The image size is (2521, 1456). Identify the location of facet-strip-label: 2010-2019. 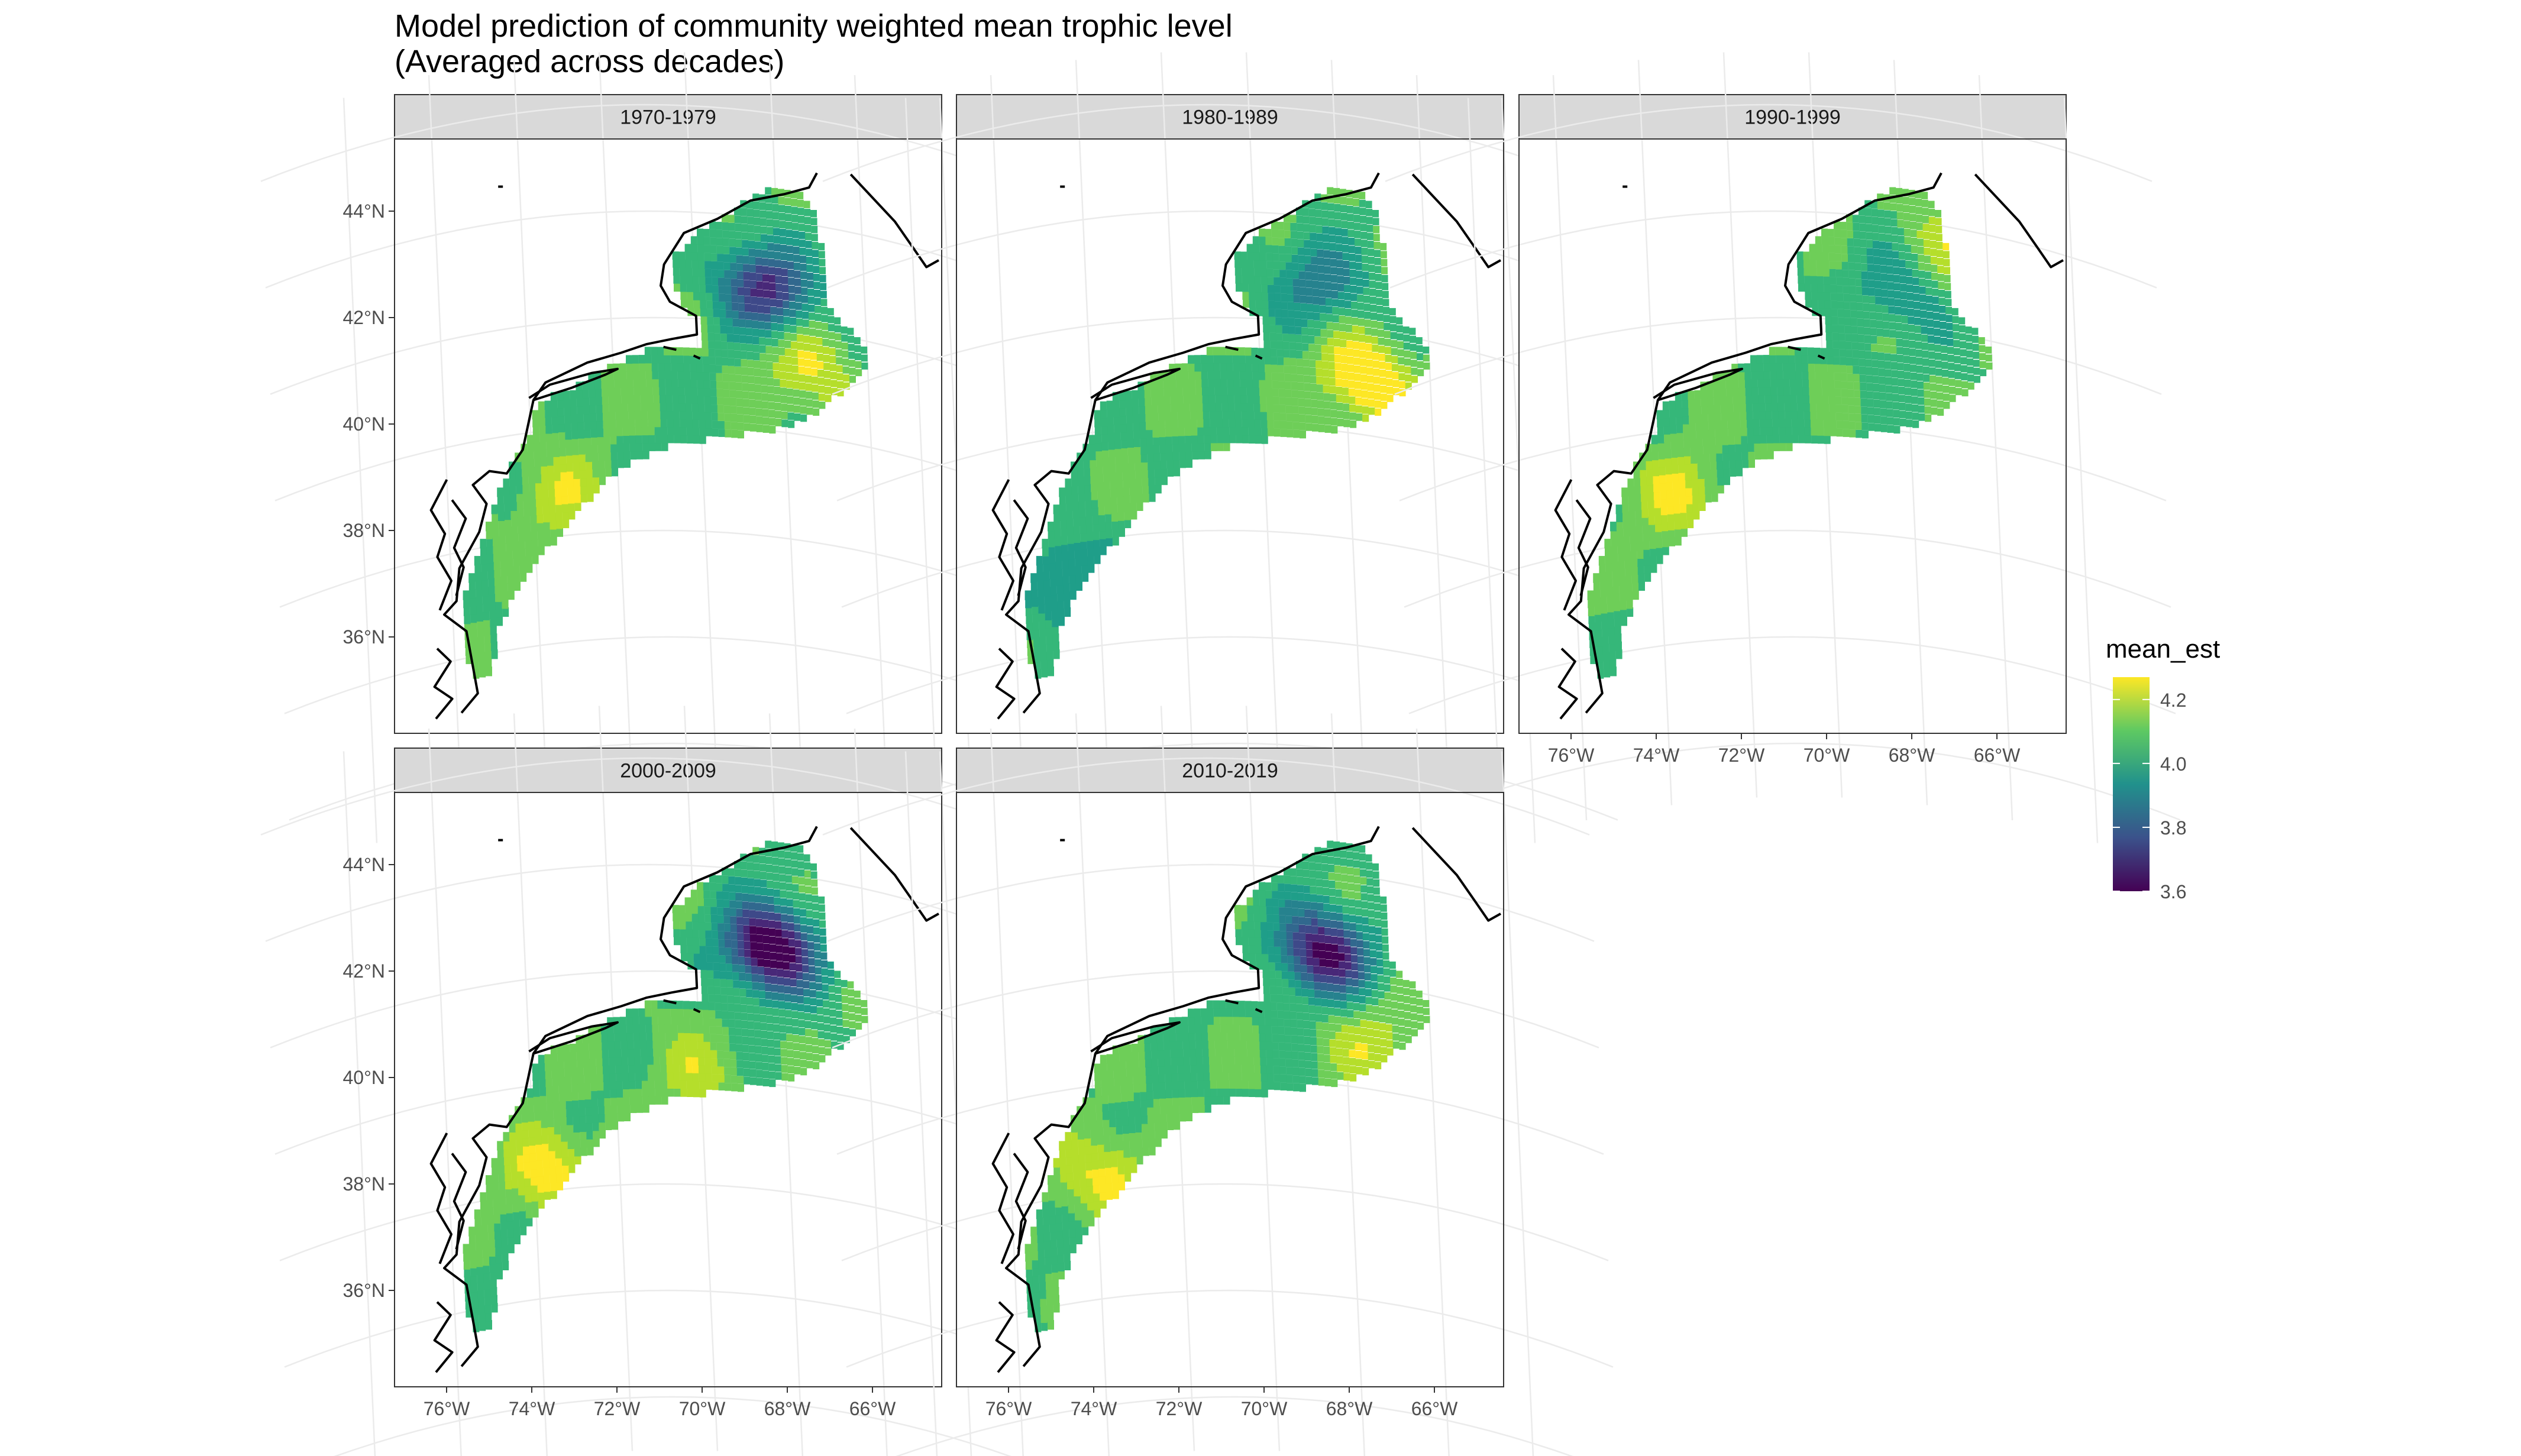
(1230, 771).